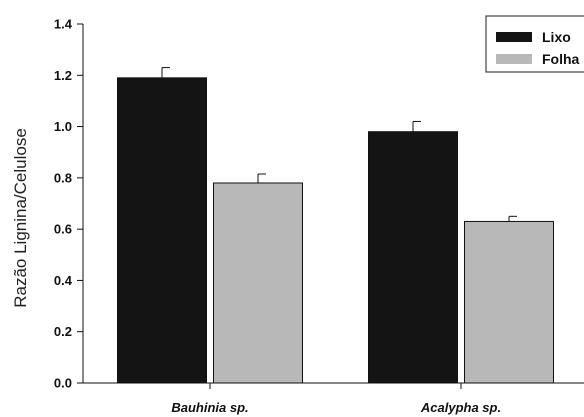 Image resolution: width=584 pixels, height=417 pixels. Describe the element at coordinates (68, 204) in the screenshot. I see `y-ticks: 0.0 0.2 0.4 0.6 0.8 1.0 1.2 1.4` at that location.